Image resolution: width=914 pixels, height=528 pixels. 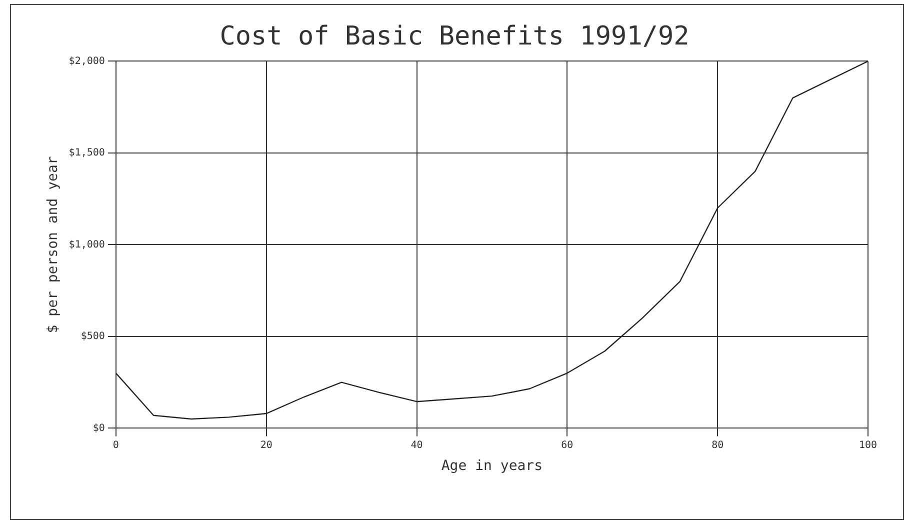 What do you see at coordinates (86, 153) in the screenshot?
I see `y-tick-label: $1,500` at bounding box center [86, 153].